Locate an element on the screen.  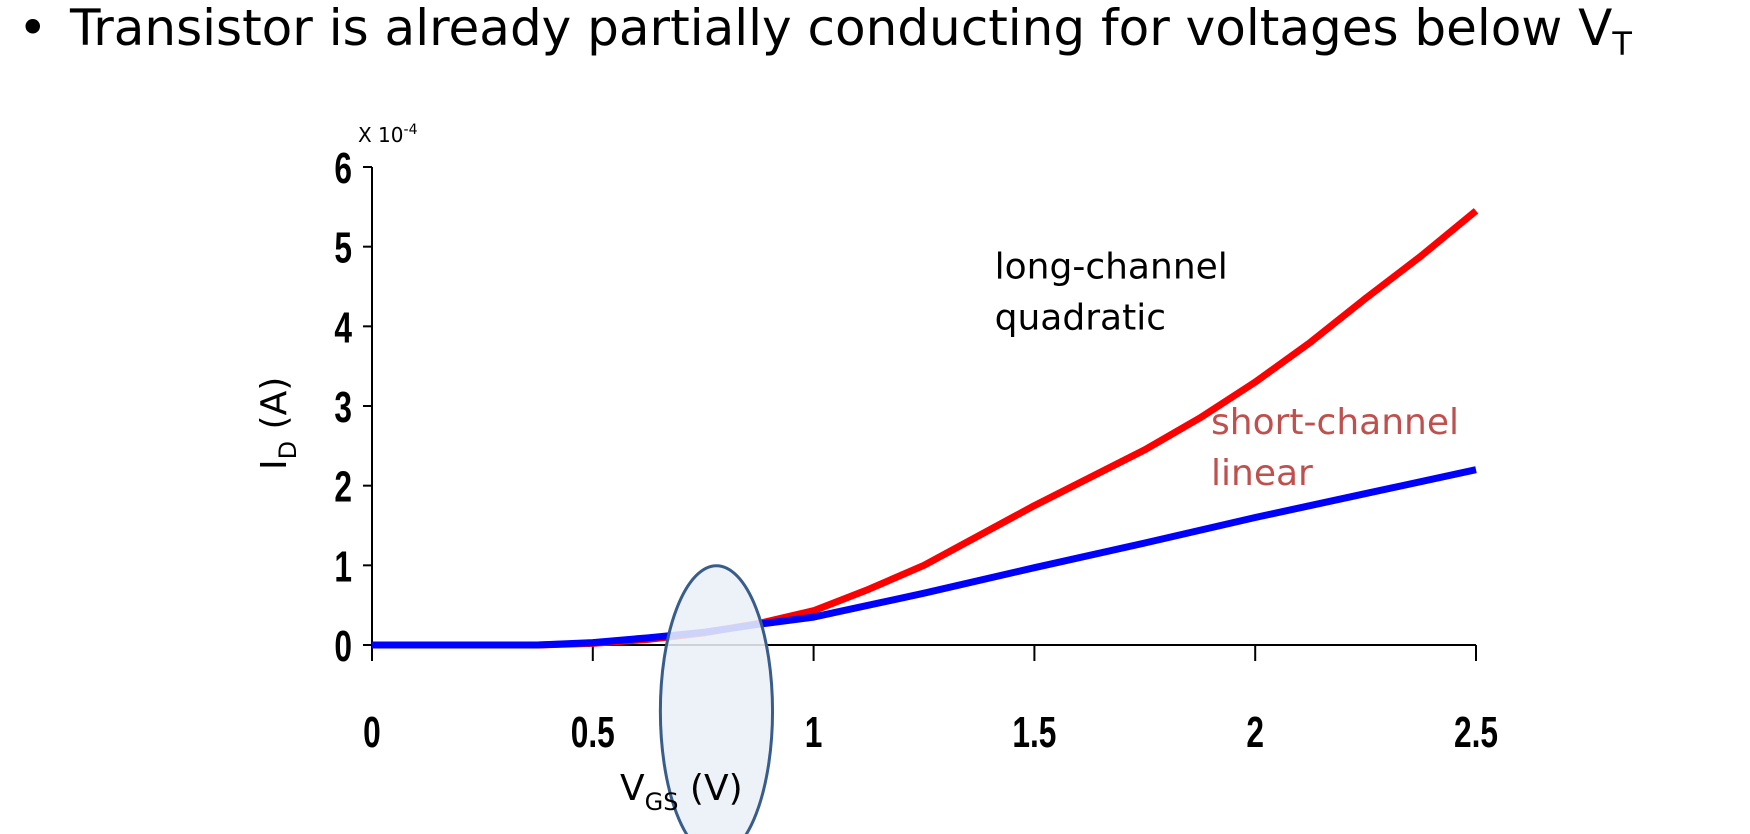
y-tick-label: 3 is located at coordinates (343, 407).